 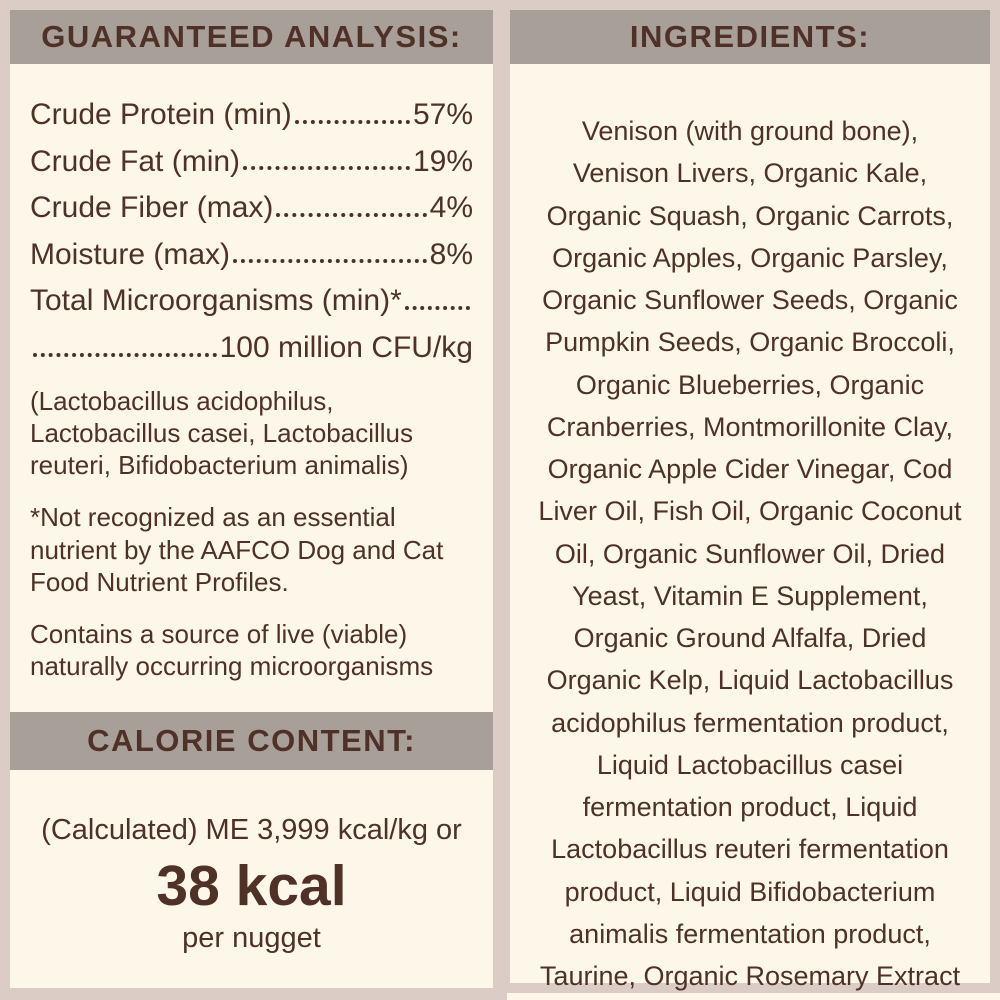 I want to click on analysis-row-value: 8%, so click(x=451, y=254).